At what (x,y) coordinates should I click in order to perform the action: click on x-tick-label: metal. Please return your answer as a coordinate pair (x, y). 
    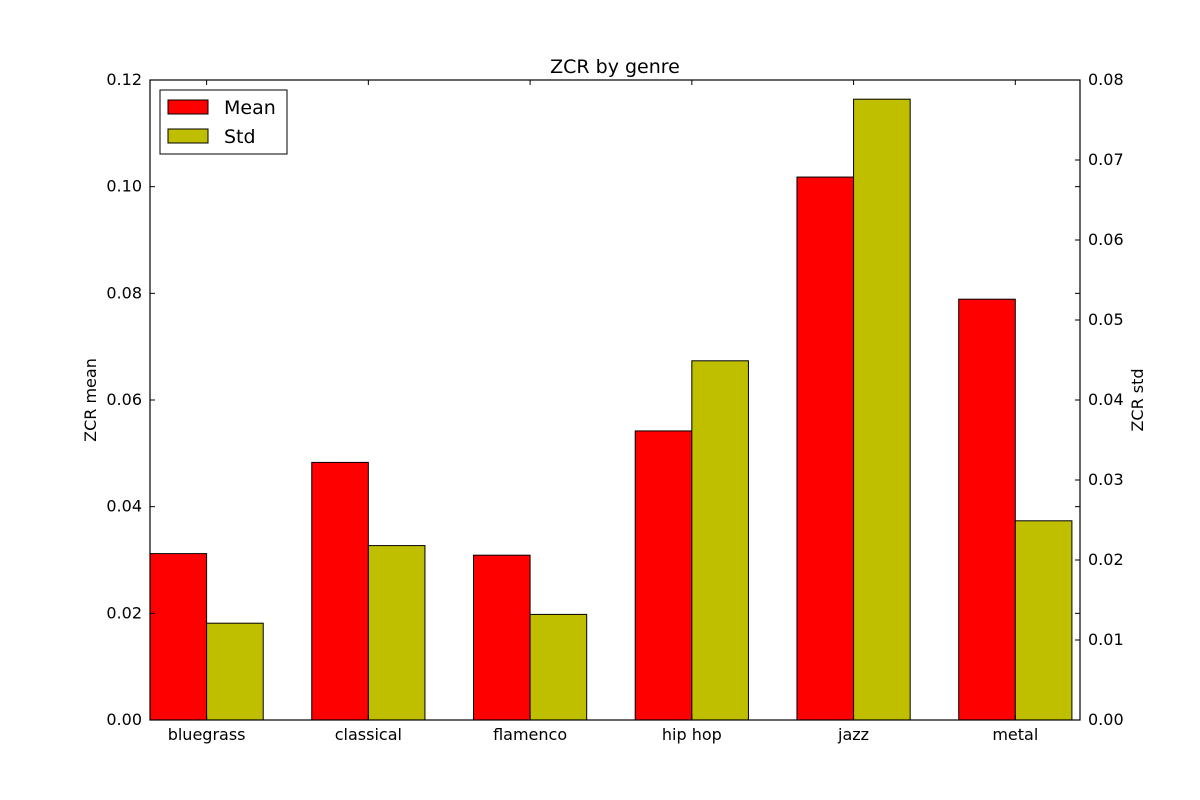
    Looking at the image, I should click on (1015, 734).